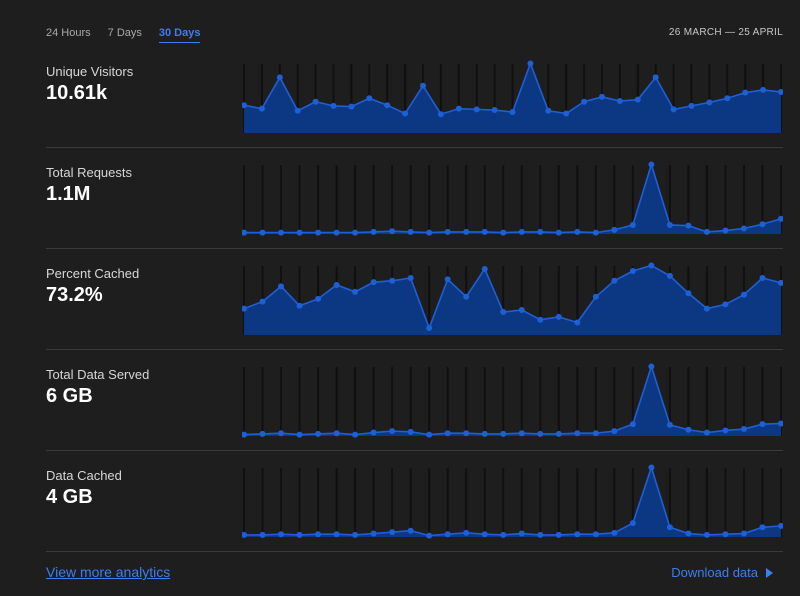 This screenshot has height=596, width=800. I want to click on view-more-analytics-link: View more analytics, so click(108, 572).